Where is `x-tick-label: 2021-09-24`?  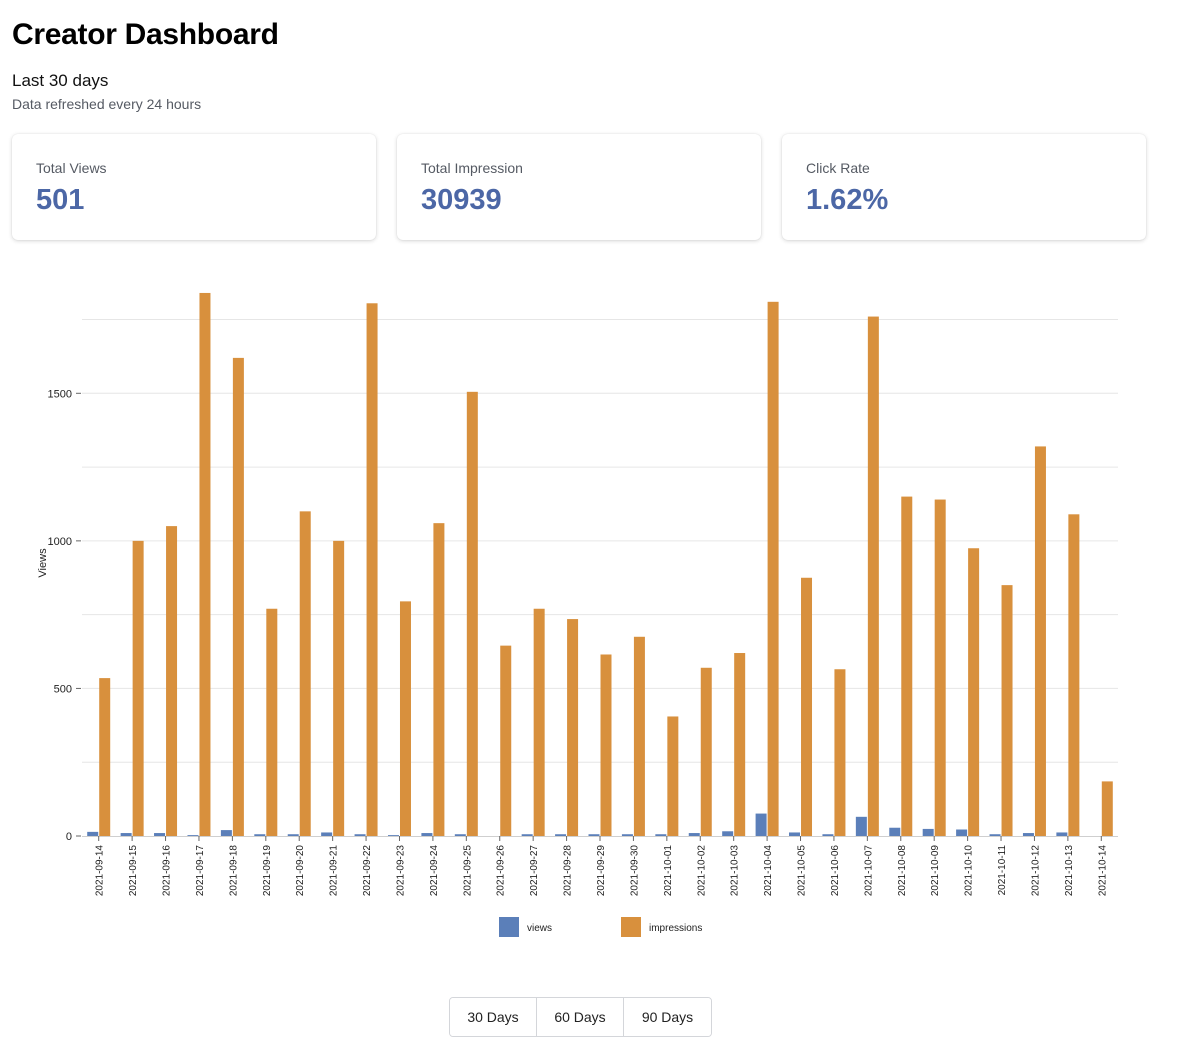 x-tick-label: 2021-09-24 is located at coordinates (434, 871).